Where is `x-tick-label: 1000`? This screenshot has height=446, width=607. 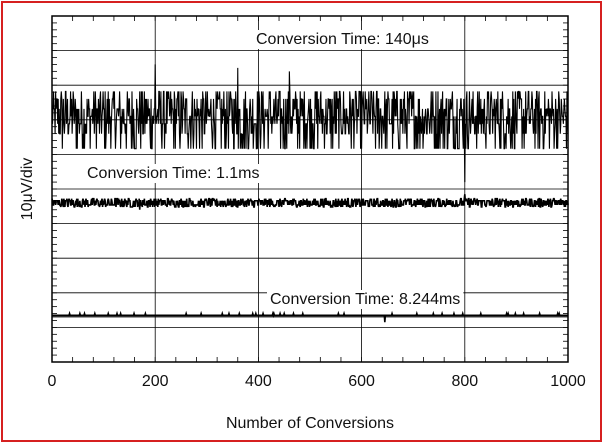 x-tick-label: 1000 is located at coordinates (568, 381).